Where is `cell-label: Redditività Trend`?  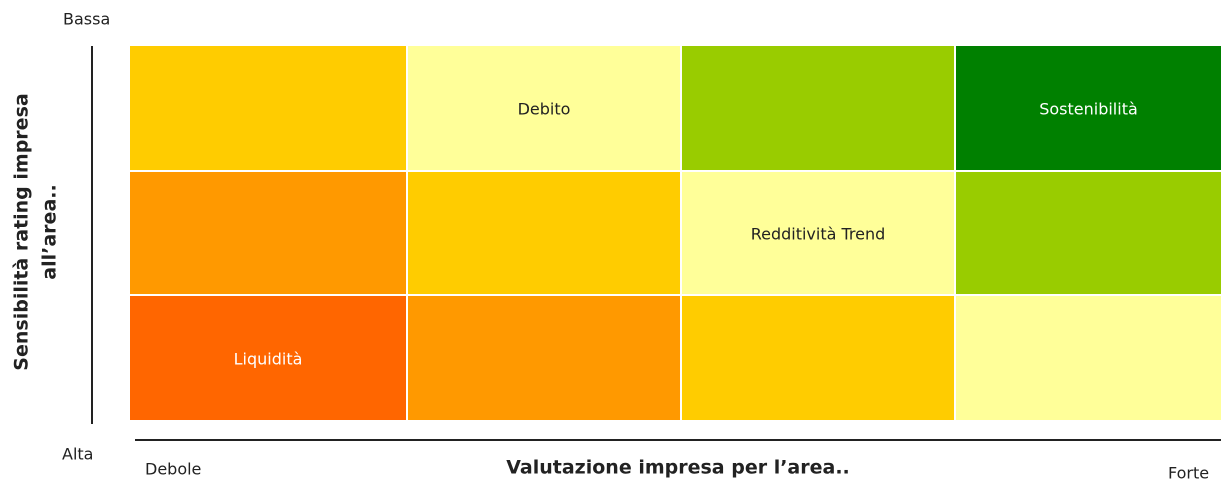 cell-label: Redditività Trend is located at coordinates (818, 234).